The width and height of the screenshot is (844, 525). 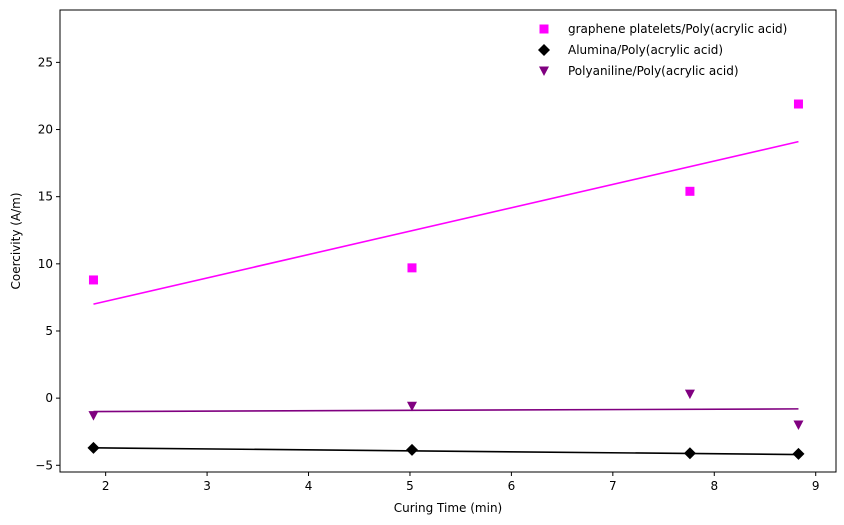 I want to click on y-axis-label: Coercivity (A/m), so click(x=16, y=240).